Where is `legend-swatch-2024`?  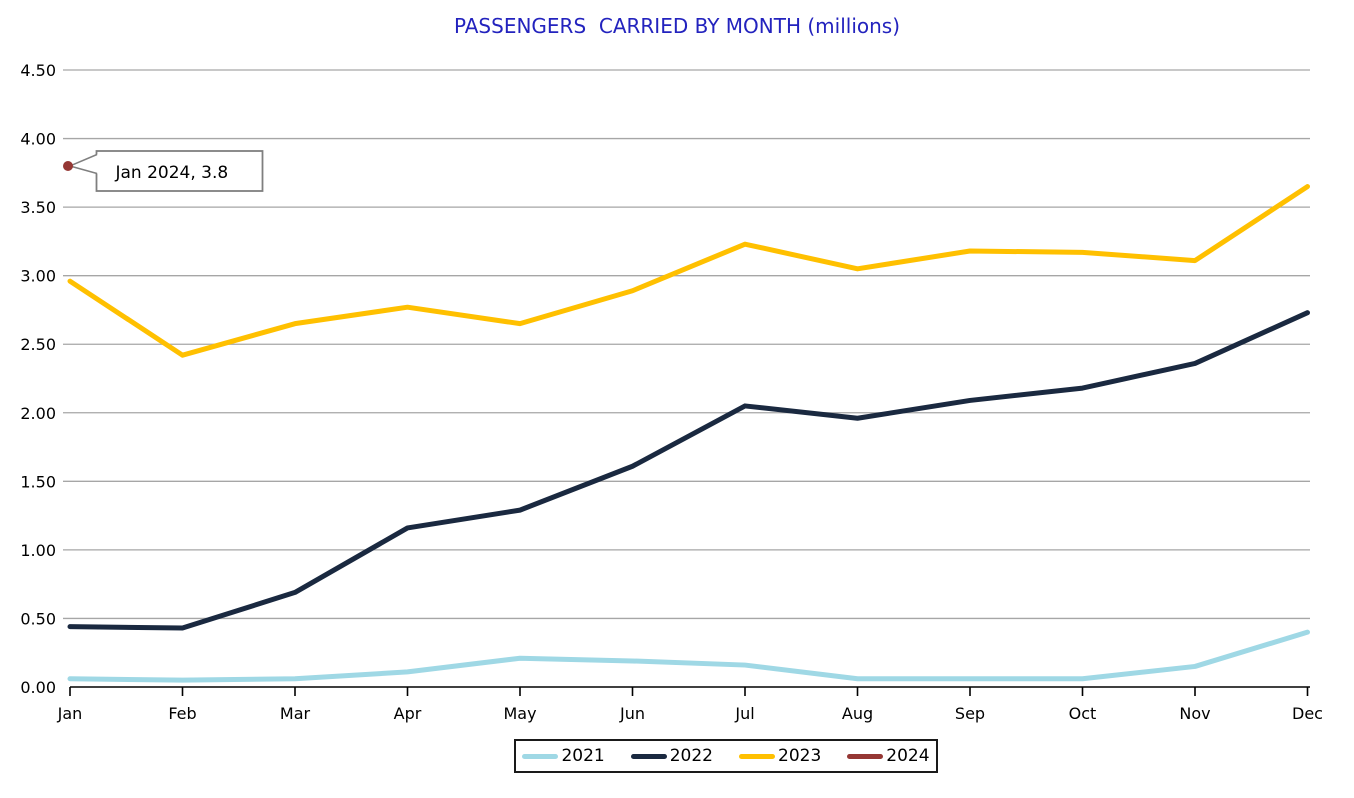 legend-swatch-2024 is located at coordinates (865, 756).